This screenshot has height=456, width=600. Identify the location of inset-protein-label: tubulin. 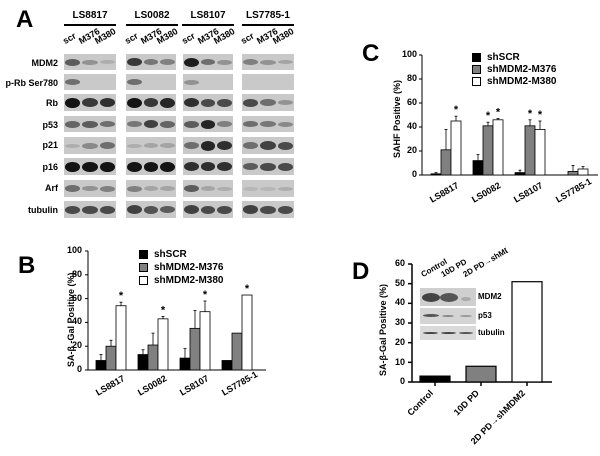
(491, 332).